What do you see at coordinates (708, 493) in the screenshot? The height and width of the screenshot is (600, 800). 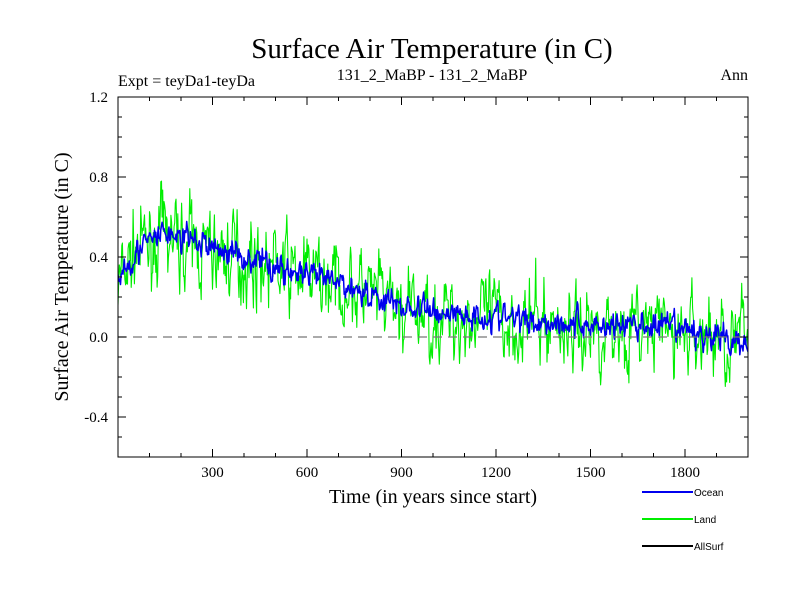 I see `legend-label-ocean: Ocean` at bounding box center [708, 493].